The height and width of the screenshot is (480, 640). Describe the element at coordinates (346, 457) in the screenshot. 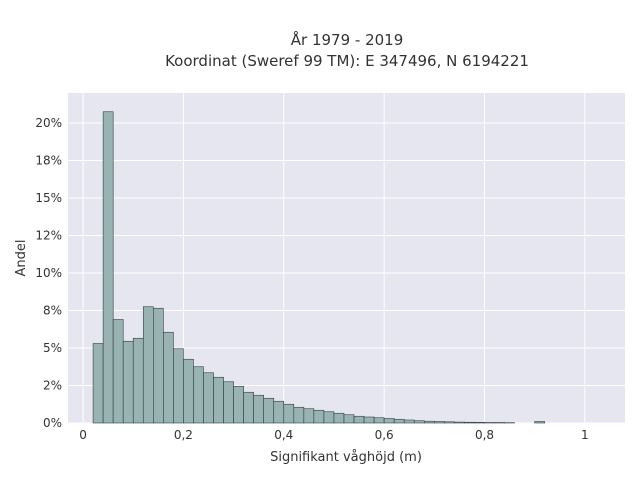

I see `x-axis-label: Signifikant våghöjd (m)` at that location.